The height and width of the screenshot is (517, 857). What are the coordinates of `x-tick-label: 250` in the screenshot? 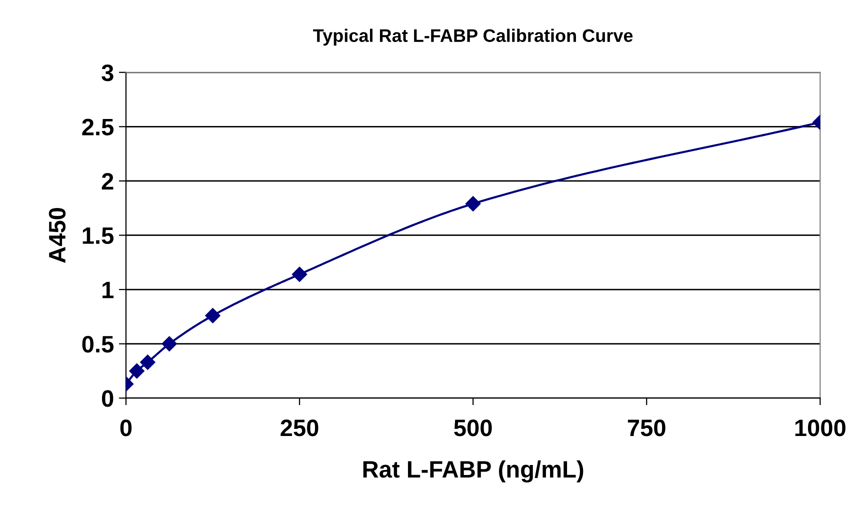 It's located at (299, 428).